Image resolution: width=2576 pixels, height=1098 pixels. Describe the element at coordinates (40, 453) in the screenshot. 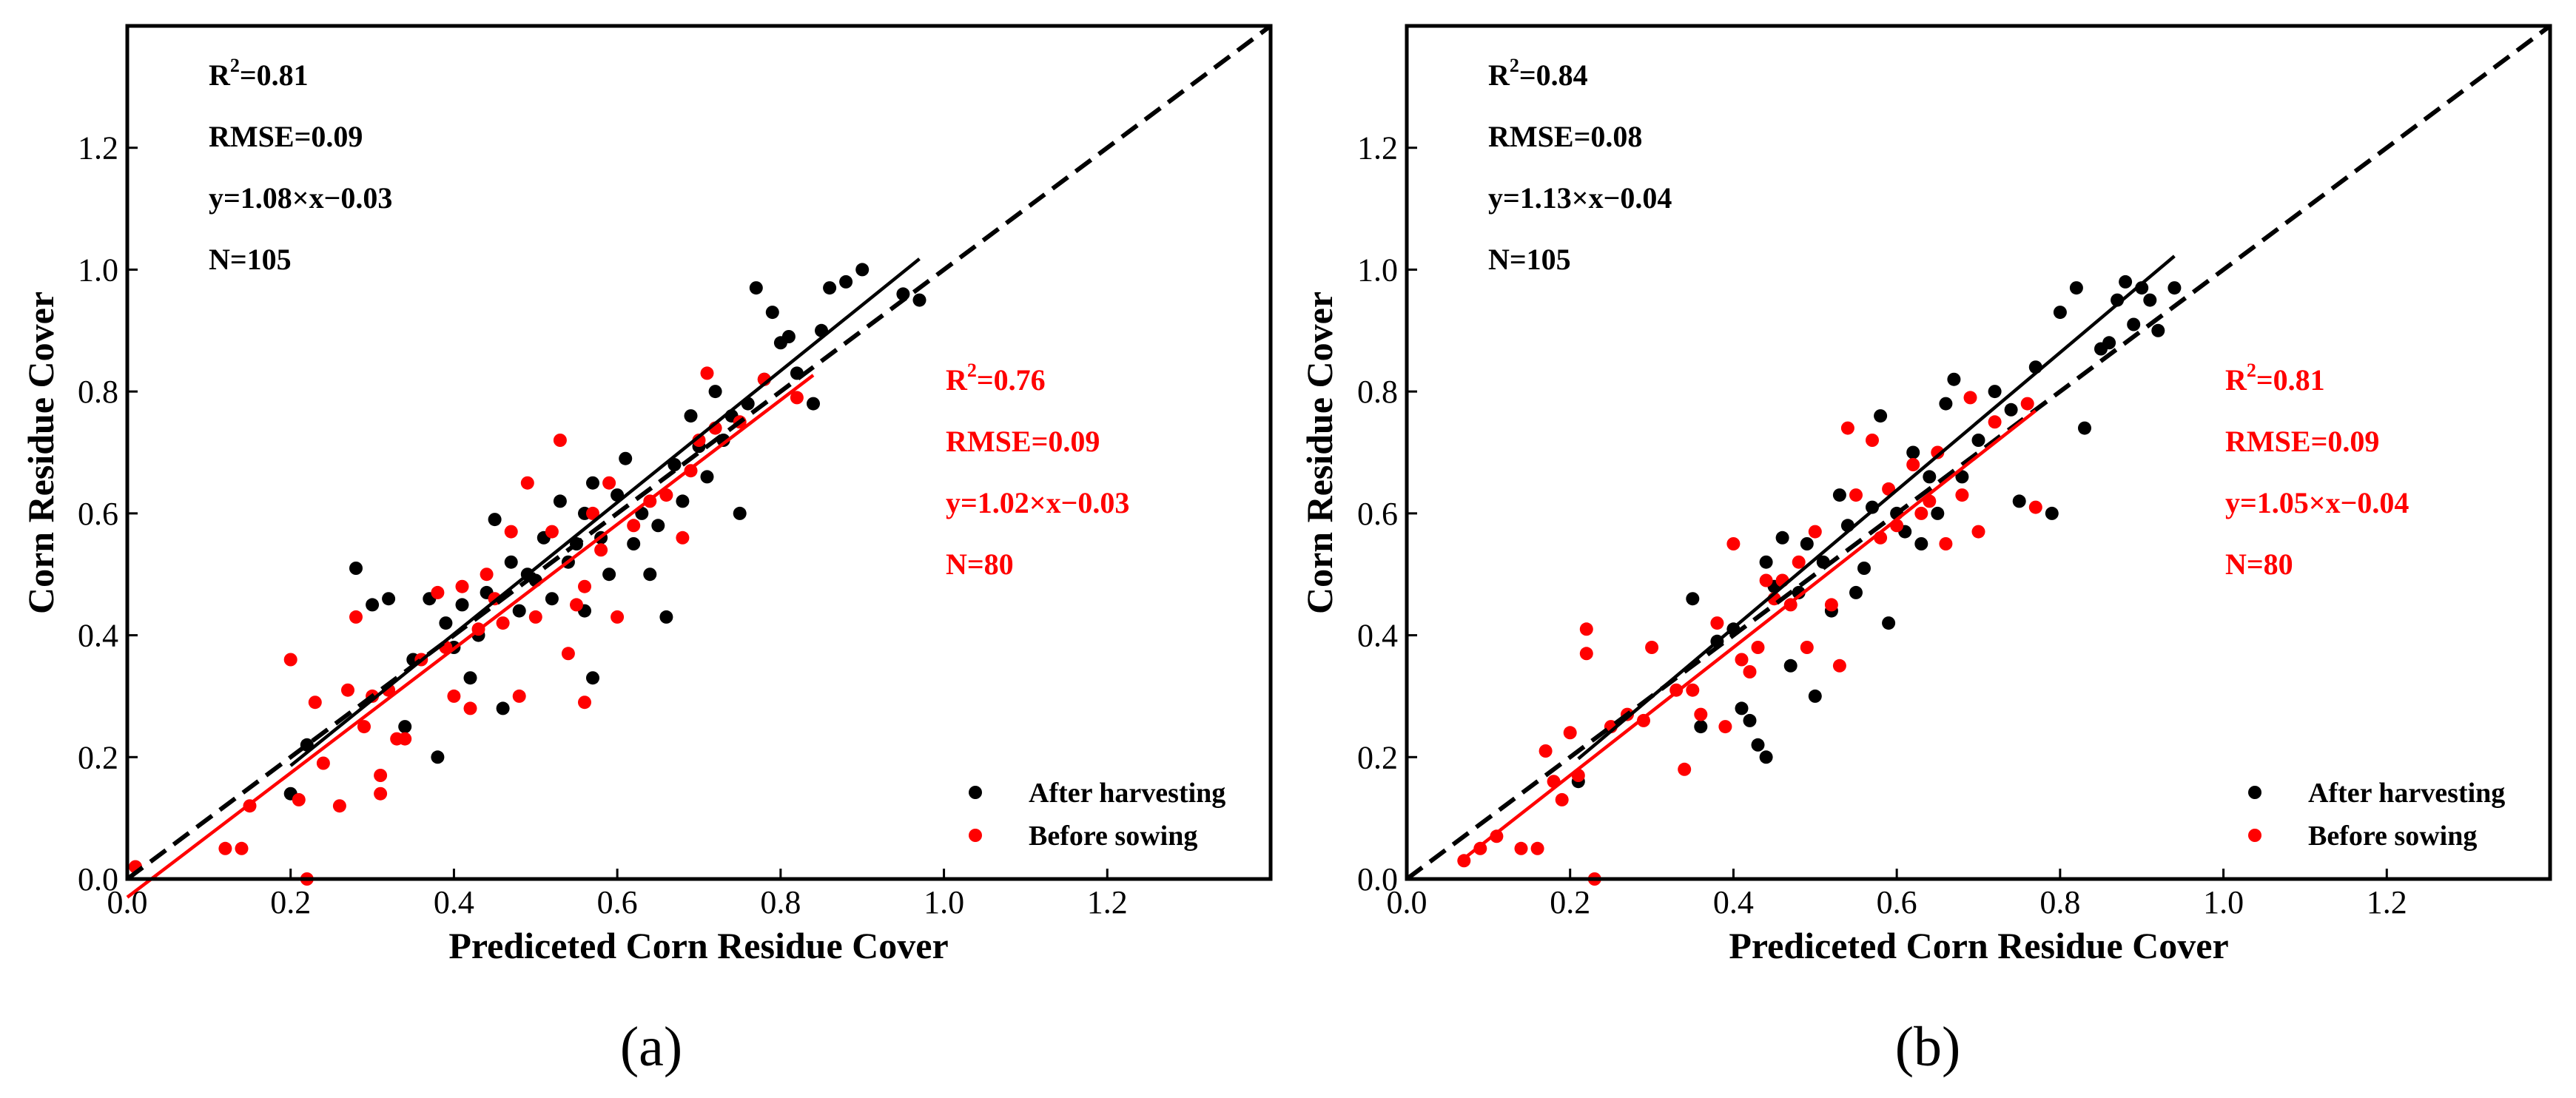

I see `panel-a-y-axis-title: Corn Residue Cover` at that location.